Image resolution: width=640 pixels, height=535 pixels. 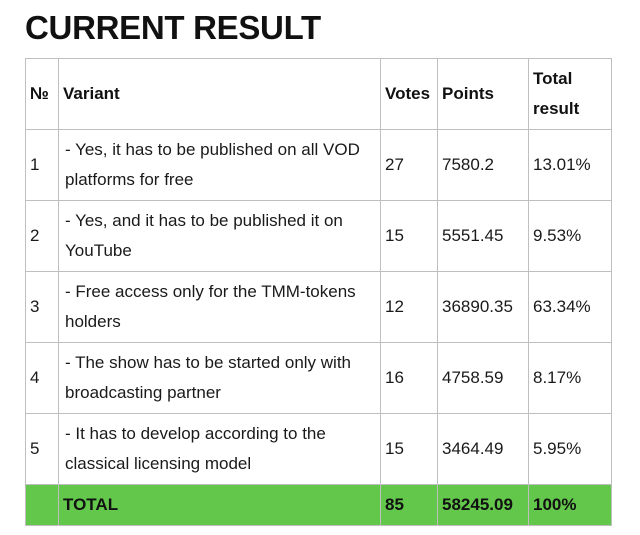 What do you see at coordinates (570, 505) in the screenshot?
I see `total-result: 100%` at bounding box center [570, 505].